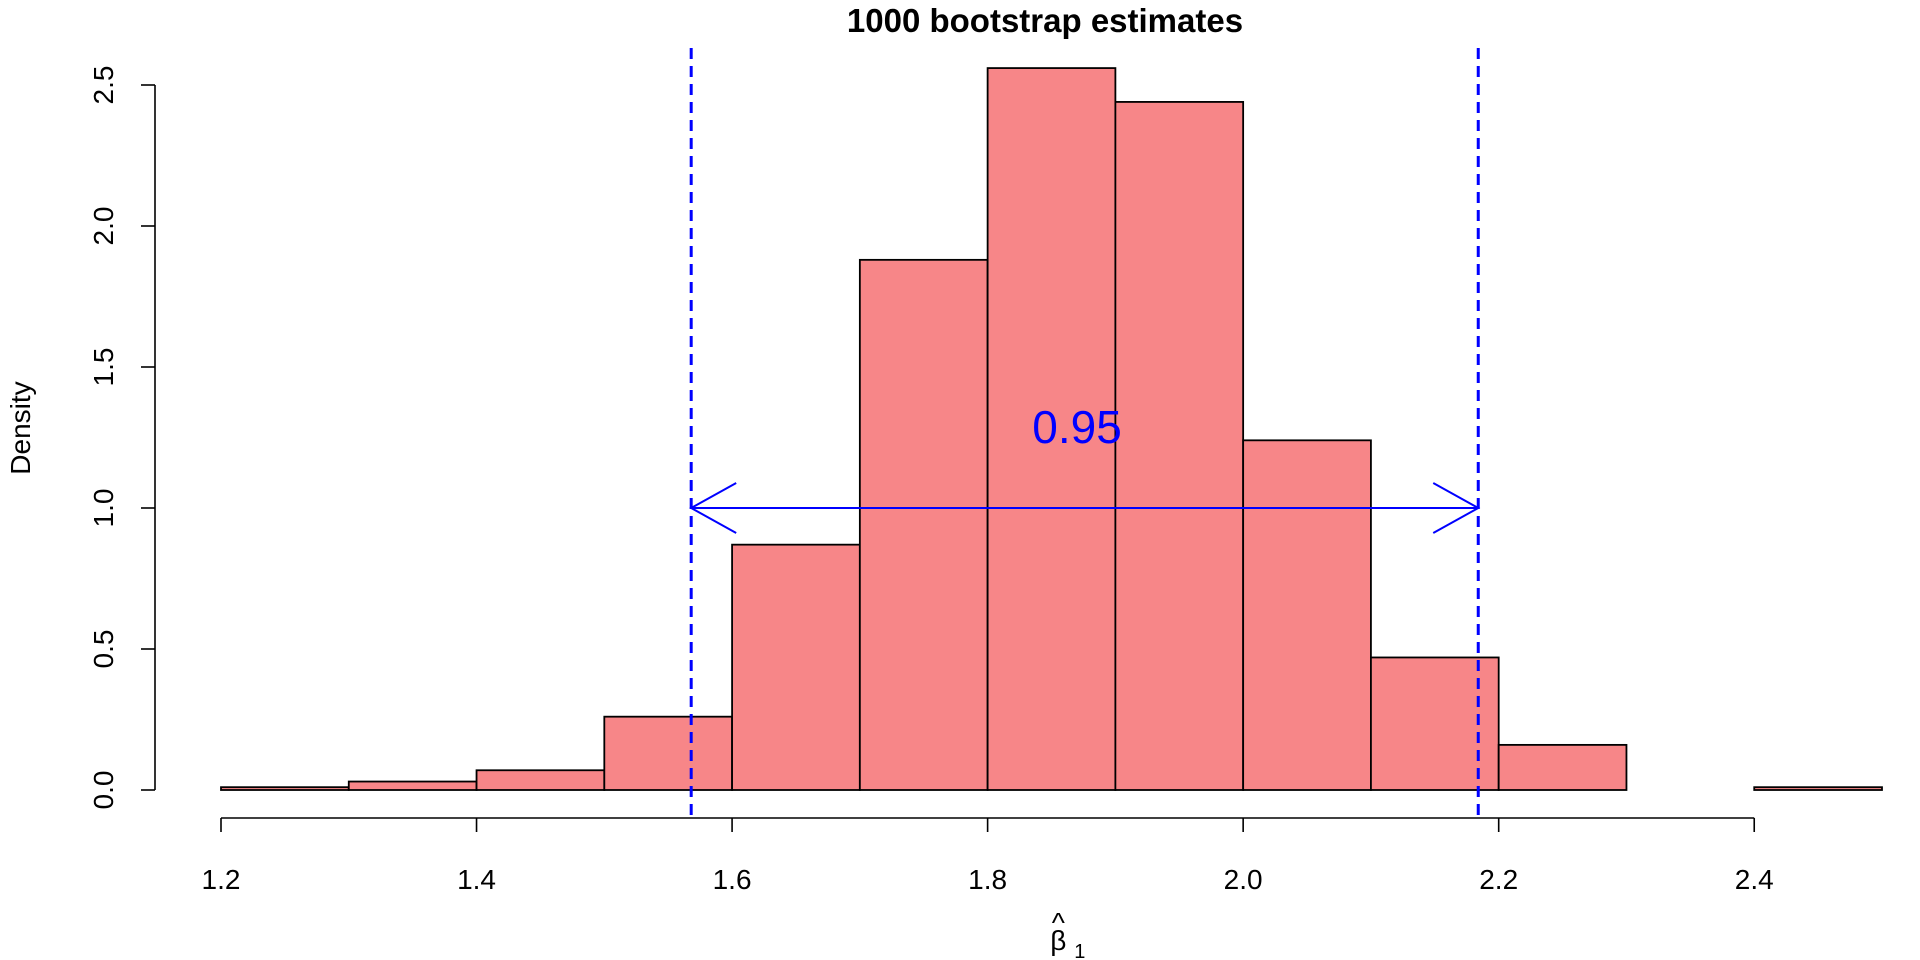 The image size is (1920, 960). I want to click on y-tick-label: 1.0, so click(103, 508).